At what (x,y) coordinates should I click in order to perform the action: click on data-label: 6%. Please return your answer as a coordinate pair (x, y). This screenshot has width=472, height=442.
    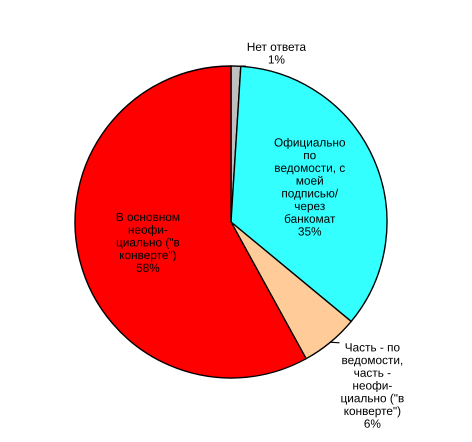
    Looking at the image, I should click on (372, 423).